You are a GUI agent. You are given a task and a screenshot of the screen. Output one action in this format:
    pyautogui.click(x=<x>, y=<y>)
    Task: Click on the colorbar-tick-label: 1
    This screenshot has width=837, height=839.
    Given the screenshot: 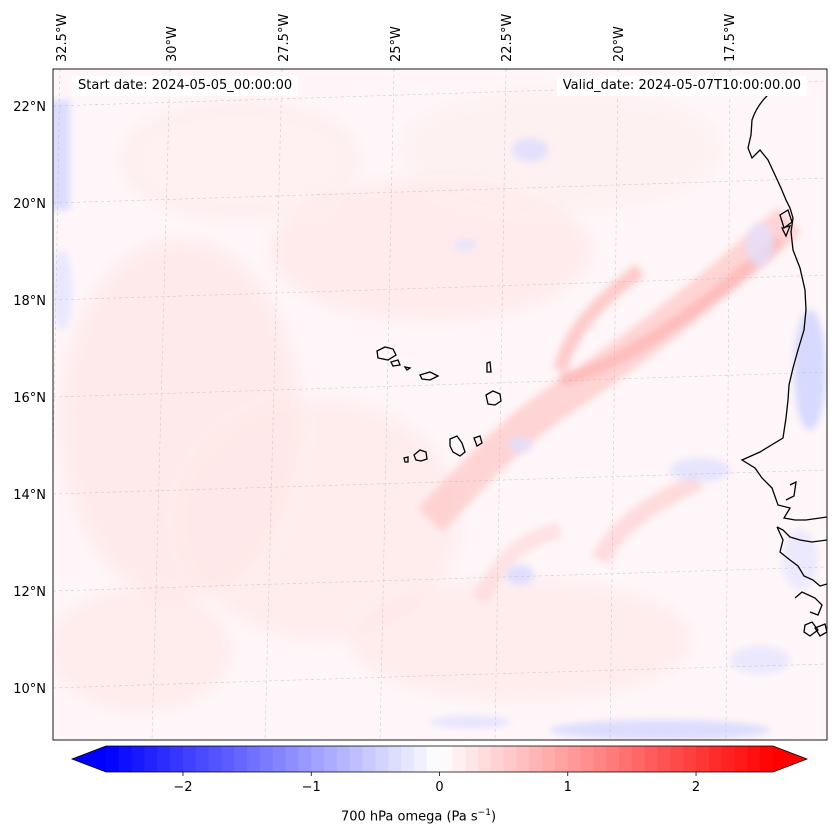 What is the action you would take?
    pyautogui.click(x=568, y=787)
    